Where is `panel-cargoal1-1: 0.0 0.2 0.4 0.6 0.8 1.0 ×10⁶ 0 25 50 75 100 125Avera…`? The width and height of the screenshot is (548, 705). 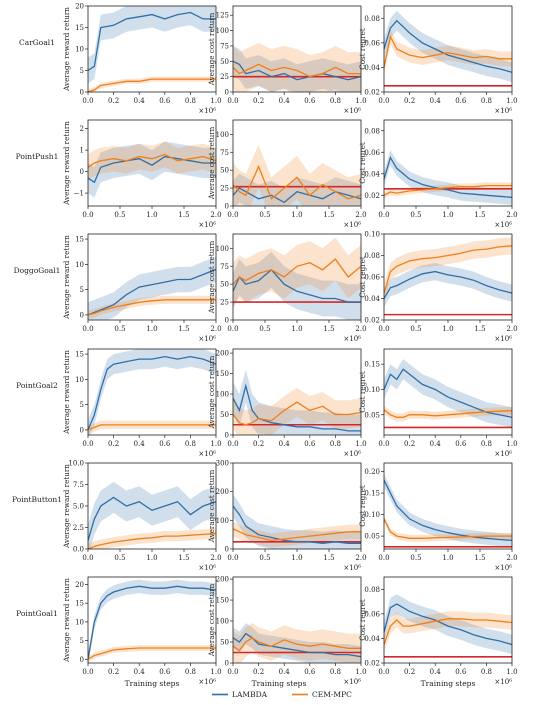
panel-cargoal1-1: 0.0 0.2 0.4 0.6 0.8 1.0 ×10⁶ 0 25 50 75 100 125Avera… is located at coordinates (287, 60).